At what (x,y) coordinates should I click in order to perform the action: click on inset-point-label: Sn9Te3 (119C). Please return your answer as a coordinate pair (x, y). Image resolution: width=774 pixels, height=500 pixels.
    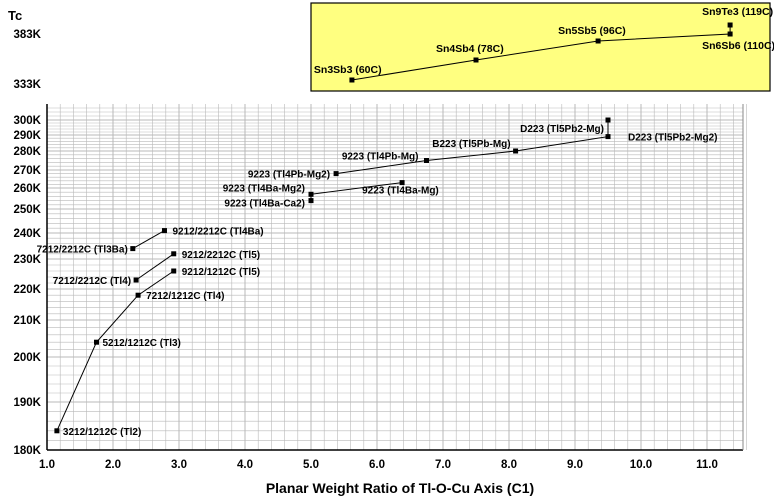
    Looking at the image, I should click on (737, 12).